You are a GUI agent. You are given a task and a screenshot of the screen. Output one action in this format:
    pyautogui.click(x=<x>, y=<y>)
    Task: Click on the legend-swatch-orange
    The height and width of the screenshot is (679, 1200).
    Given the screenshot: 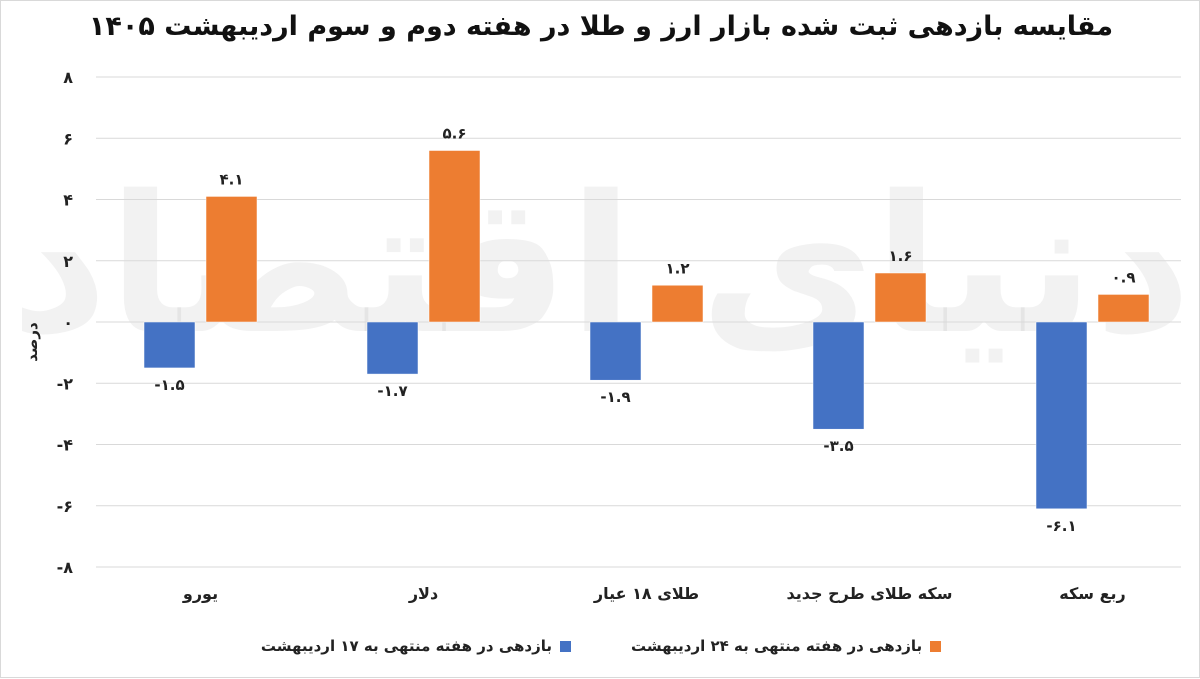 What is the action you would take?
    pyautogui.click(x=936, y=646)
    